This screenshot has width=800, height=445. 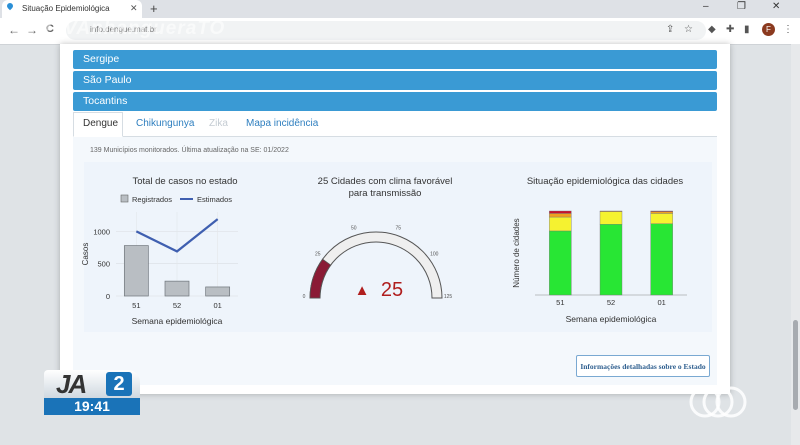 What do you see at coordinates (776, 6) in the screenshot?
I see `close-window-icon: ✕` at bounding box center [776, 6].